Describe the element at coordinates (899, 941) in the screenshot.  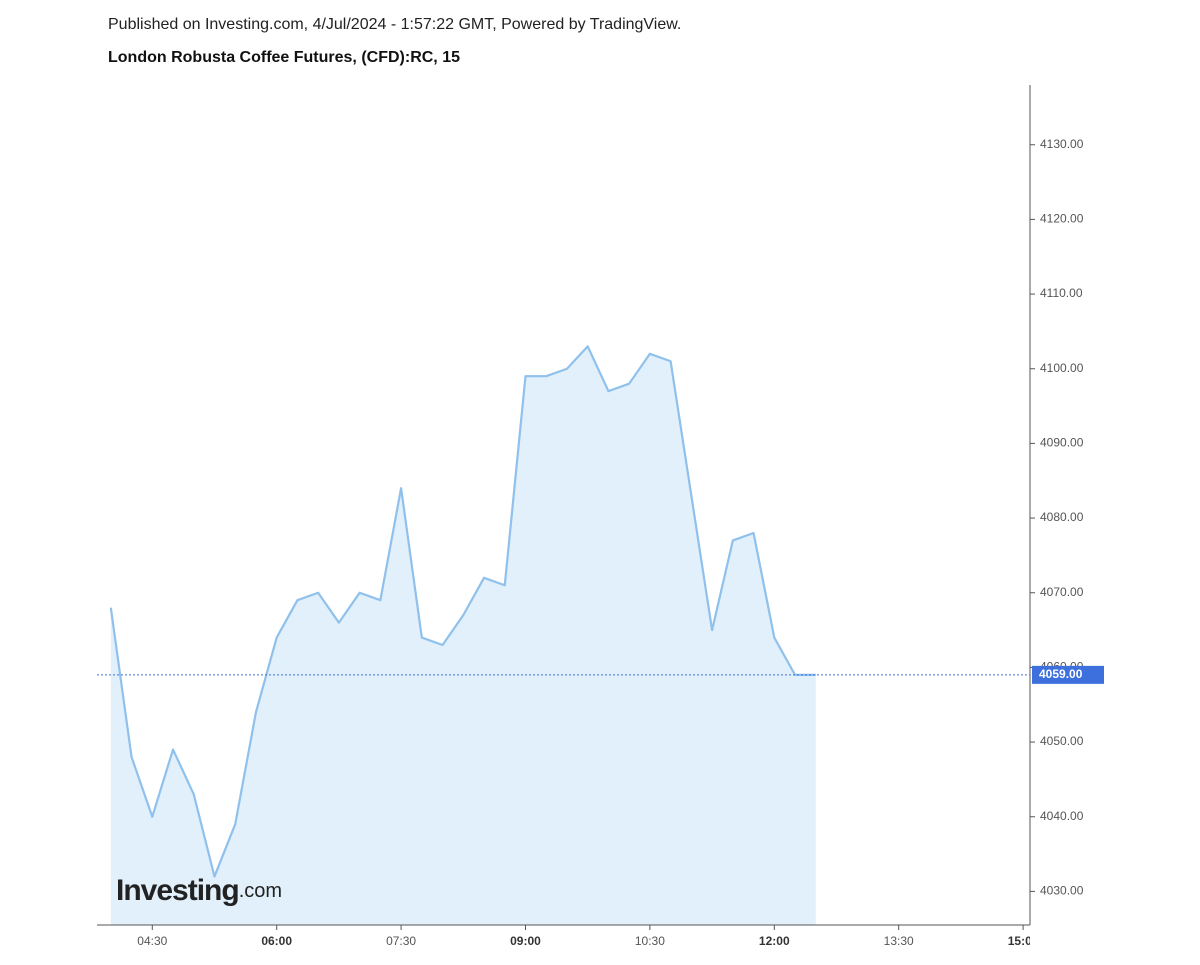
I see `x-tick-label: 13:30` at that location.